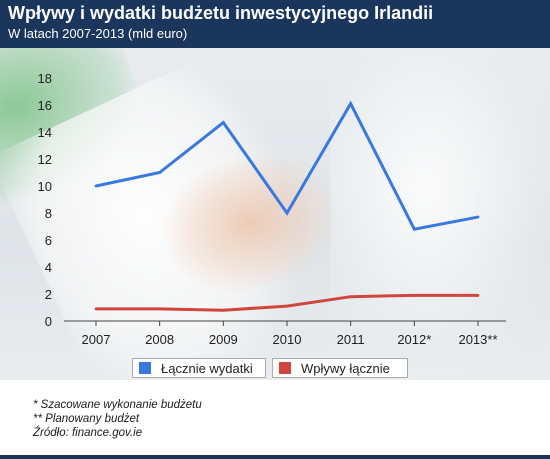 The width and height of the screenshot is (550, 459). I want to click on y-tick-label: 0, so click(48, 321).